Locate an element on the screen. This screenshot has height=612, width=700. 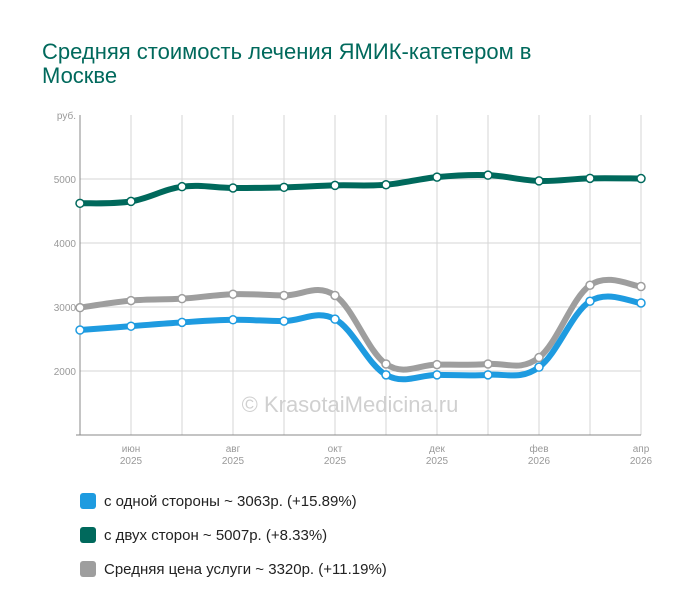
x-tick-label: июн is located at coordinates (131, 449).